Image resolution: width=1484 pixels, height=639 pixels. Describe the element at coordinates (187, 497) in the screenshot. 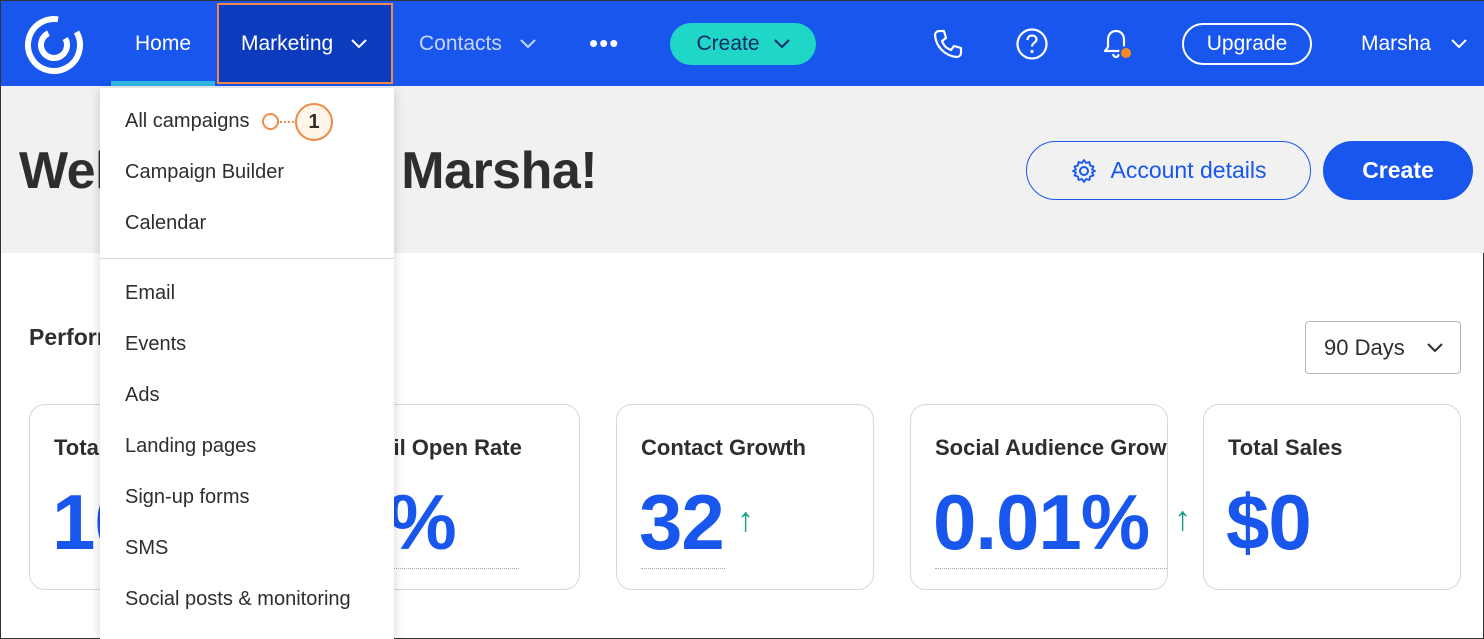

I see `menu-item-sign-up-forms: Sign-up forms` at that location.